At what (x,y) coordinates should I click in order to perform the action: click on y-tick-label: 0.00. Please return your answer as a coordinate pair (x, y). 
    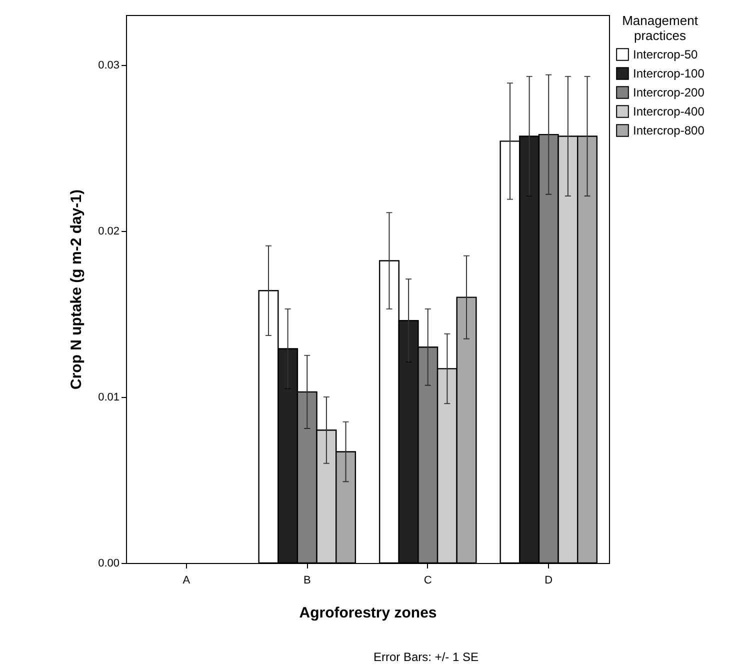
    Looking at the image, I should click on (109, 564).